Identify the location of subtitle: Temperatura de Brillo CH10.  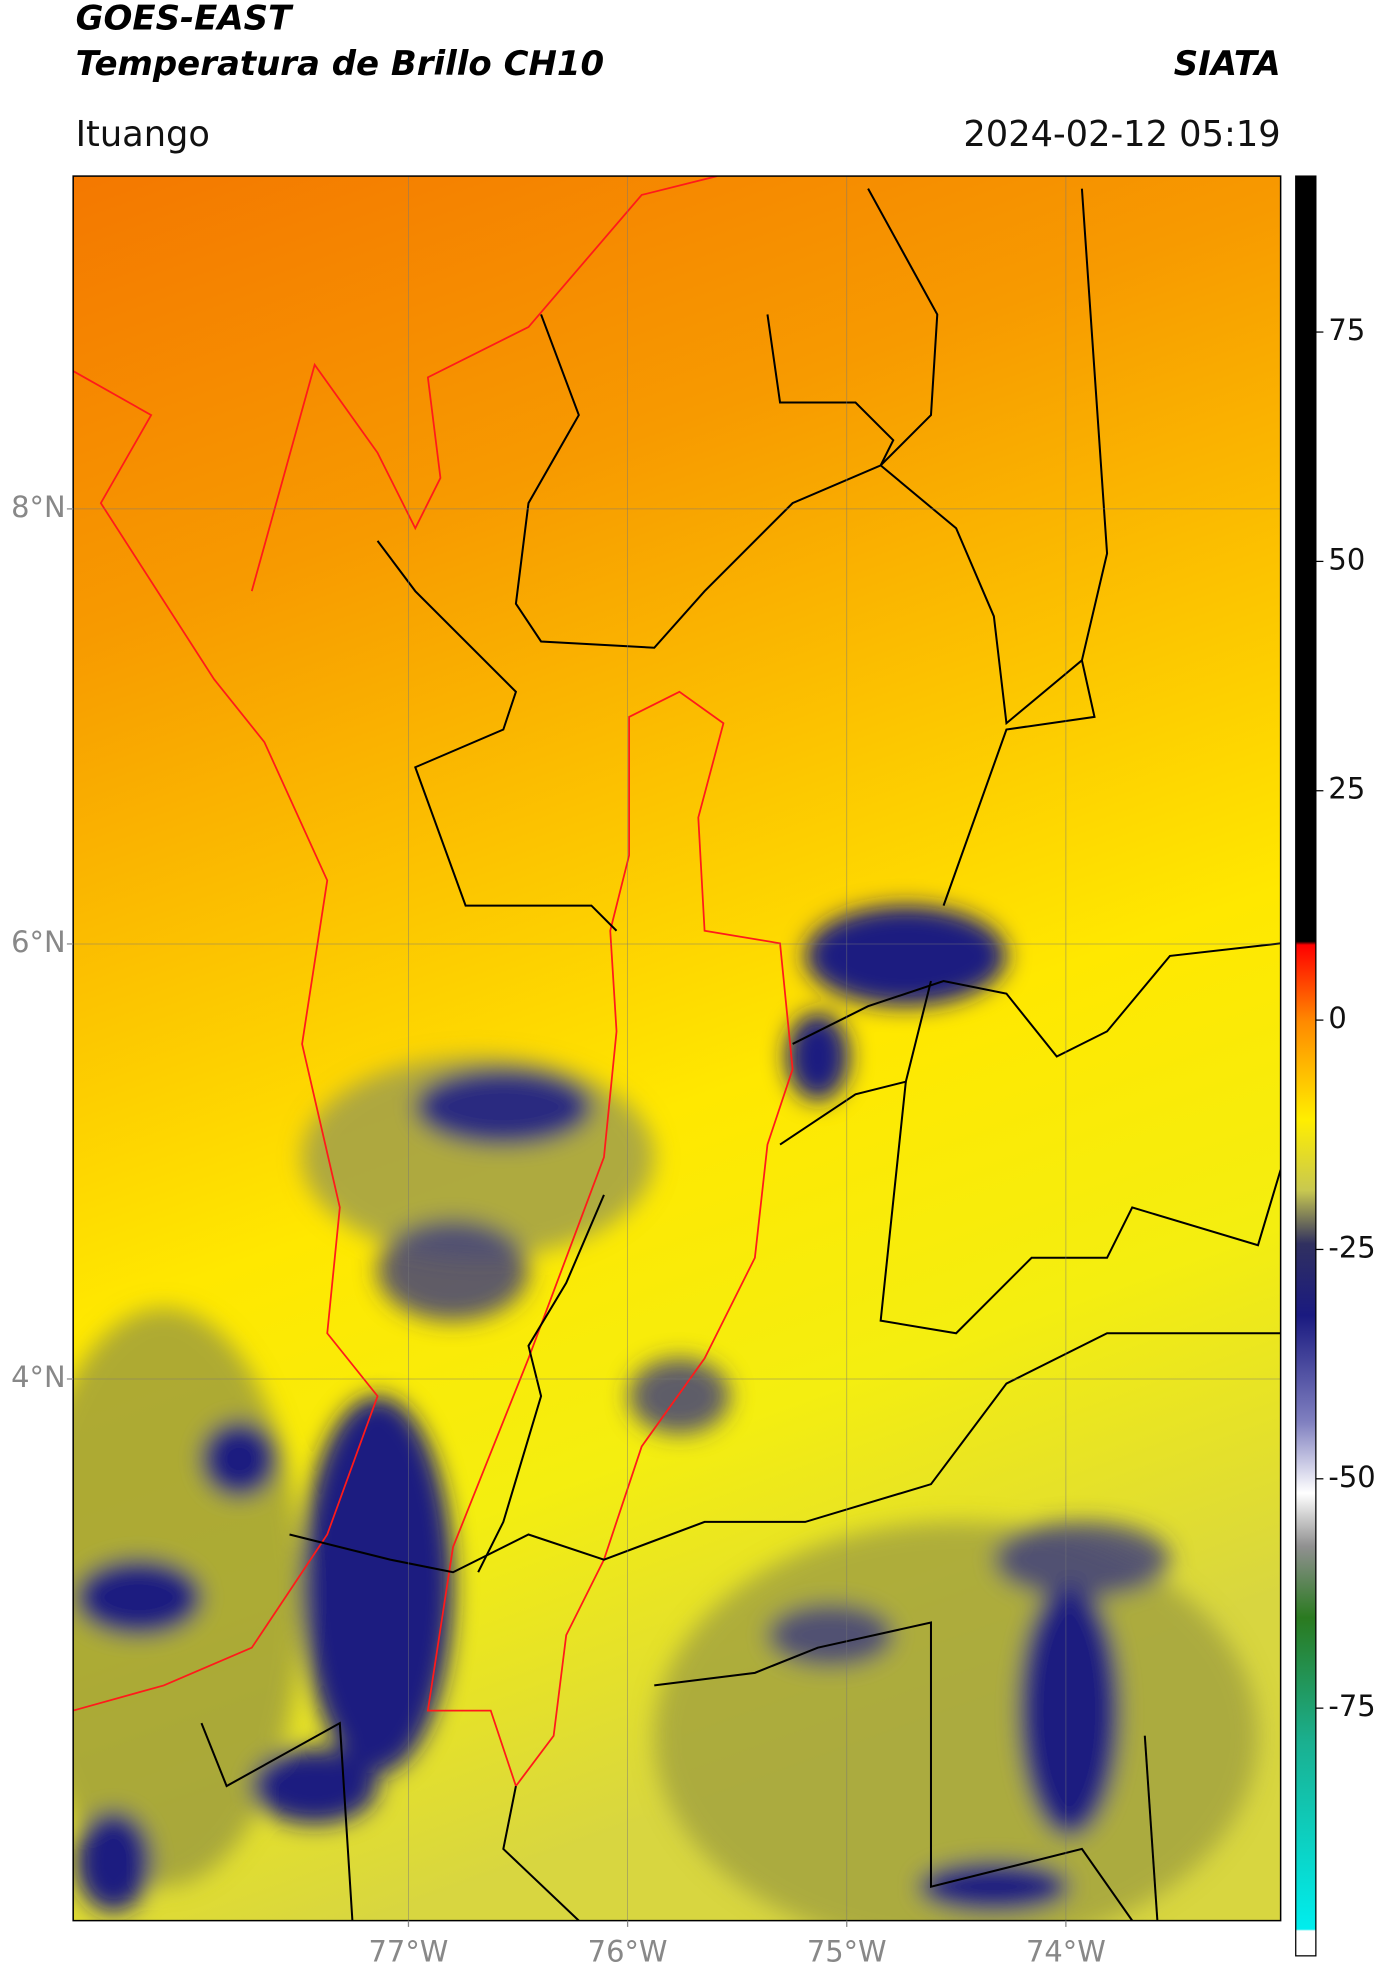
(340, 64).